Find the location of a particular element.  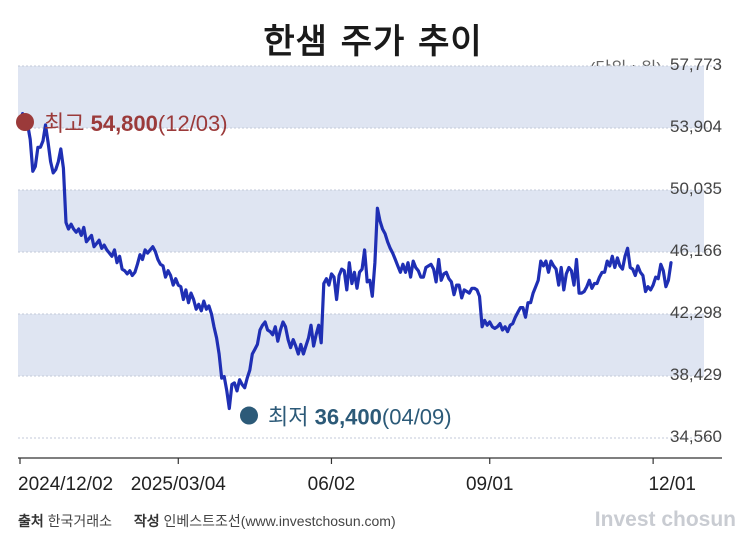

y-tick-label: 57,773 is located at coordinates (696, 64).